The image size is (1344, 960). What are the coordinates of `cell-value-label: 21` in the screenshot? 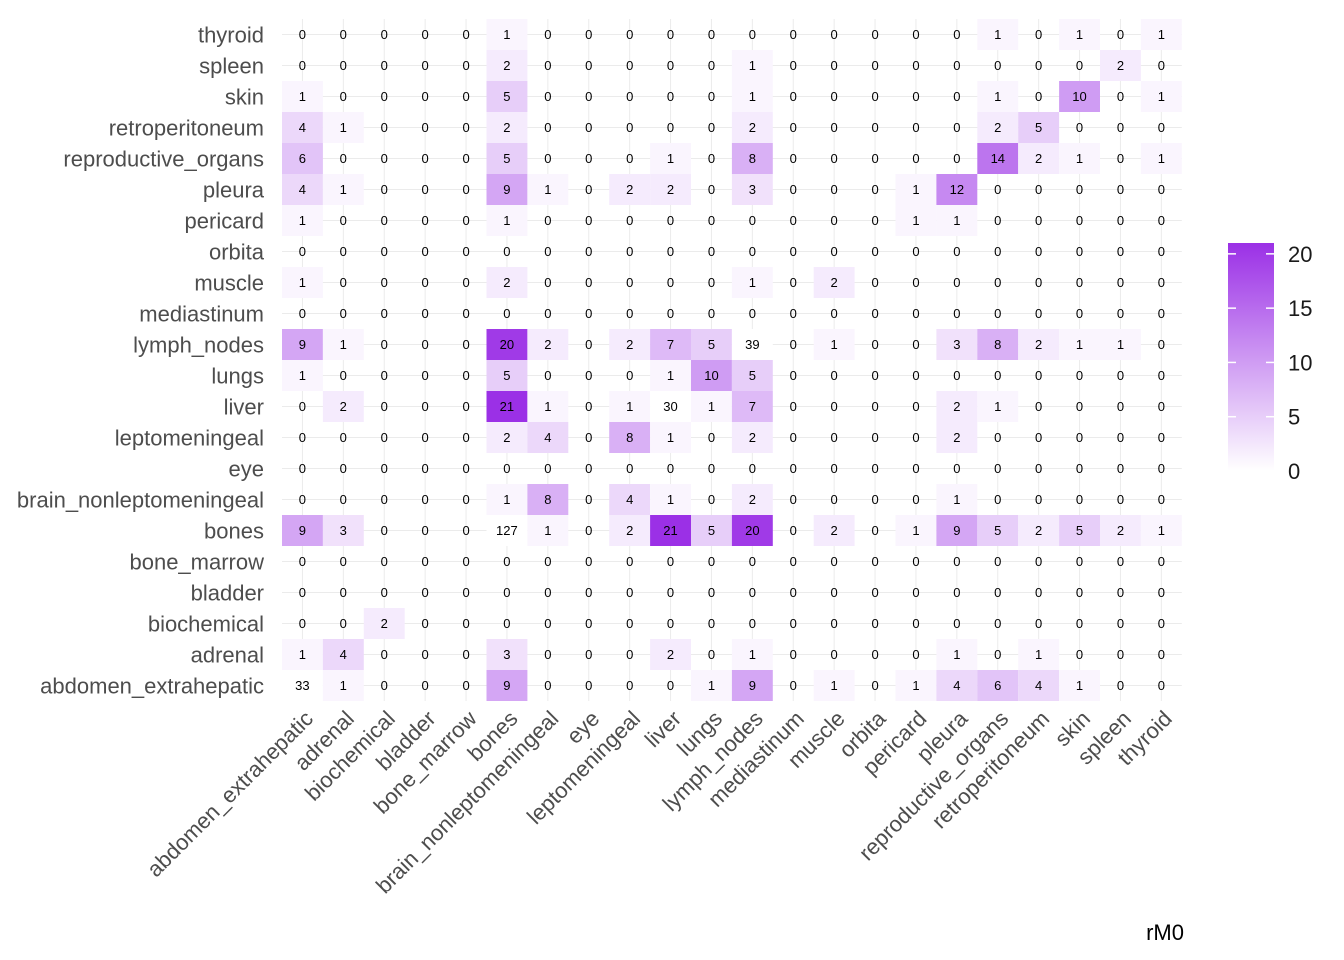 It's located at (507, 406).